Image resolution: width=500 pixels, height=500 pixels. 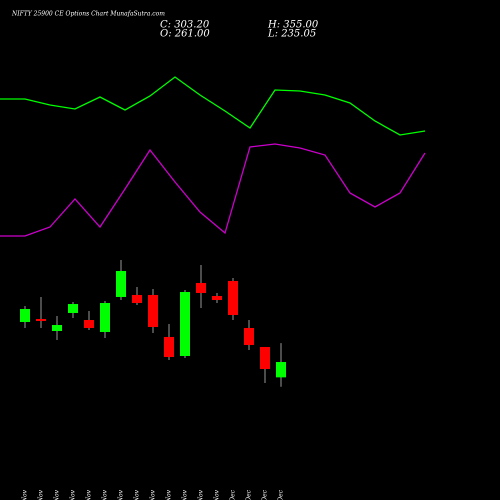 I want to click on x-tick-label: 24 Nov, so click(x=153, y=494).